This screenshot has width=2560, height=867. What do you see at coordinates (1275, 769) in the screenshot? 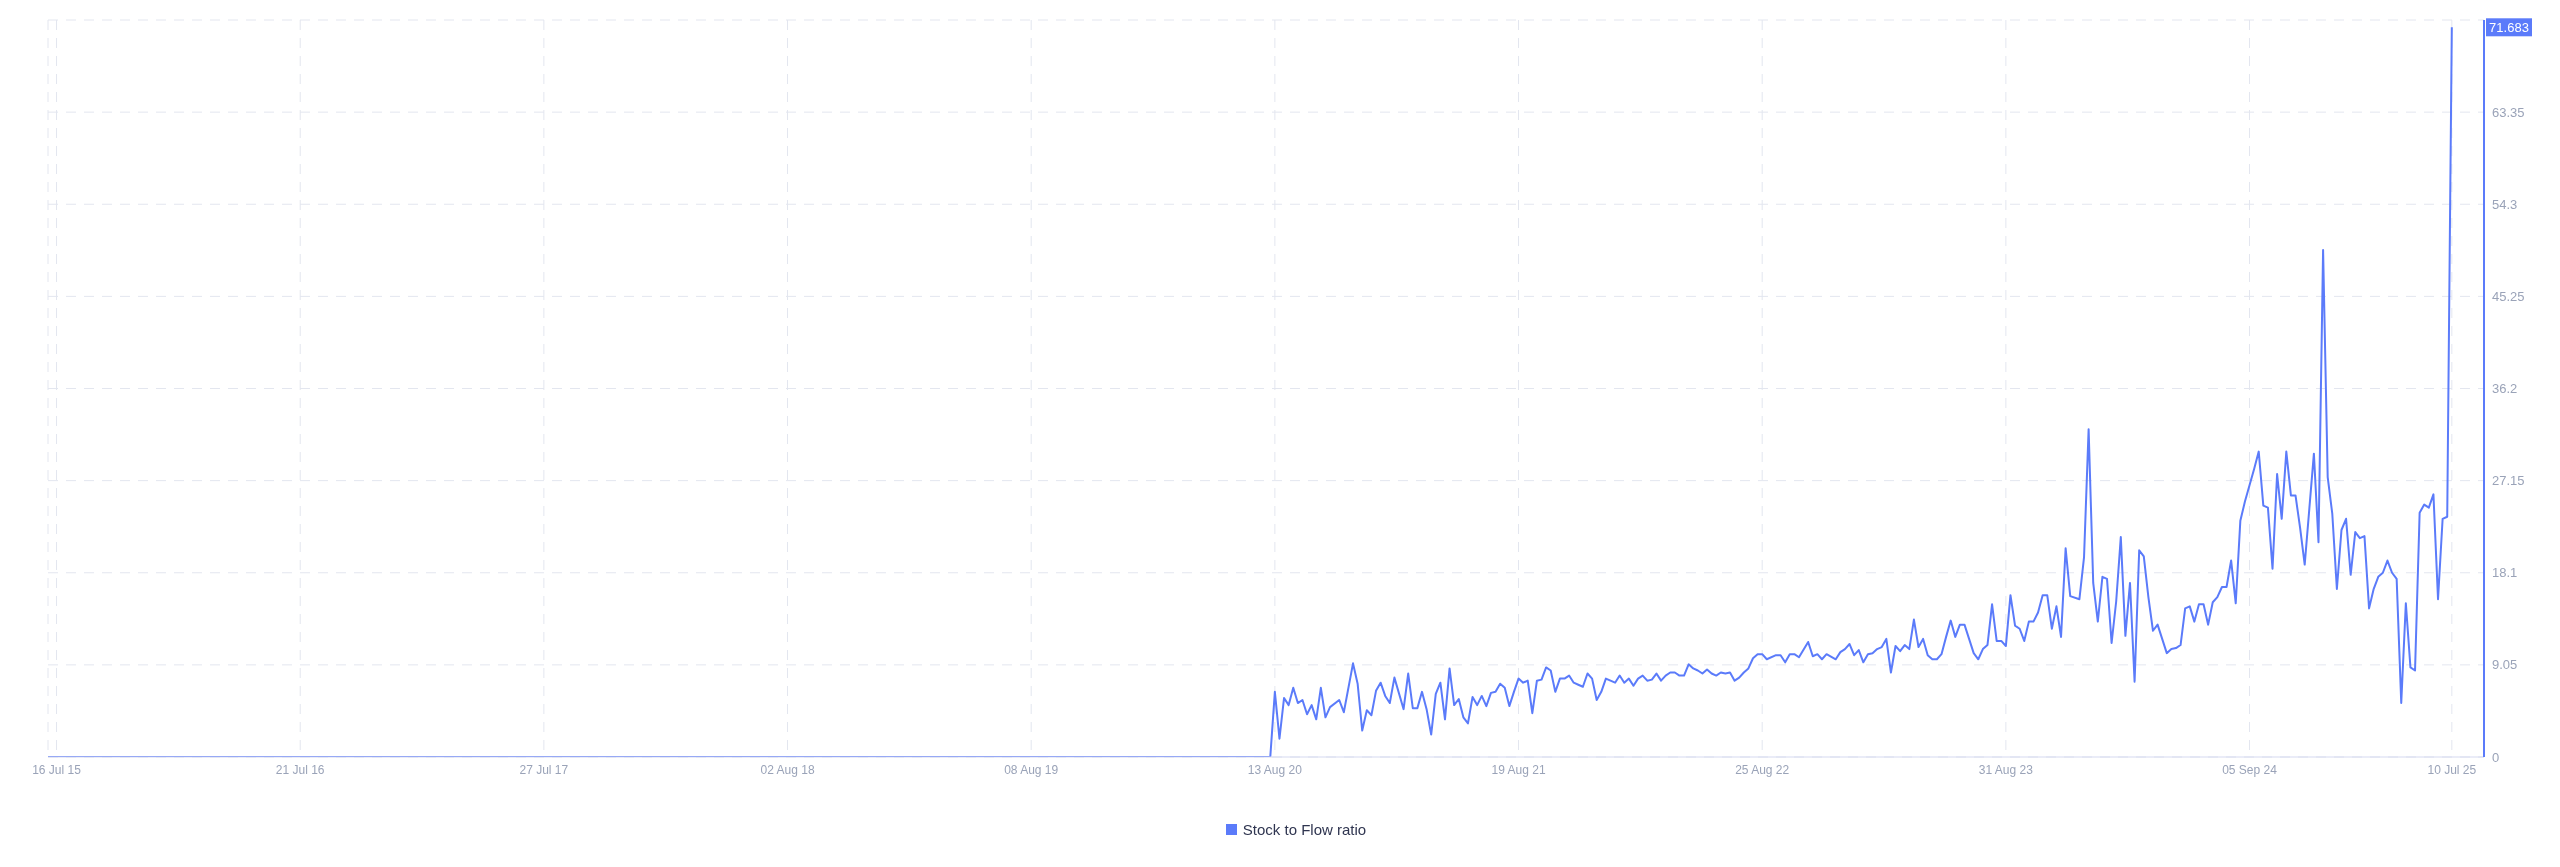
I see `x-tick-label: 13 Aug 20` at bounding box center [1275, 769].